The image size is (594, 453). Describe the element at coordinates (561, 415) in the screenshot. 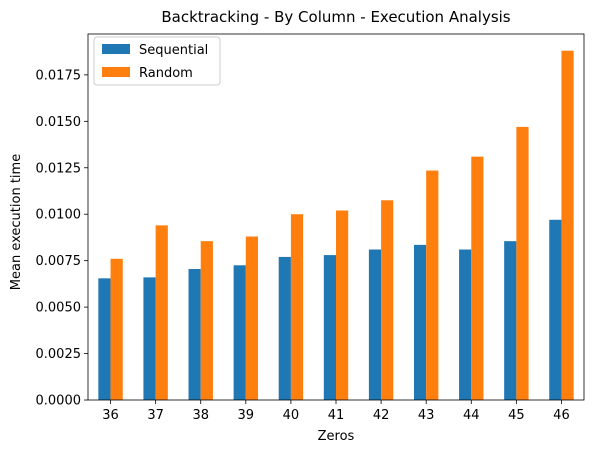

I see `x-tick-label: 46` at that location.